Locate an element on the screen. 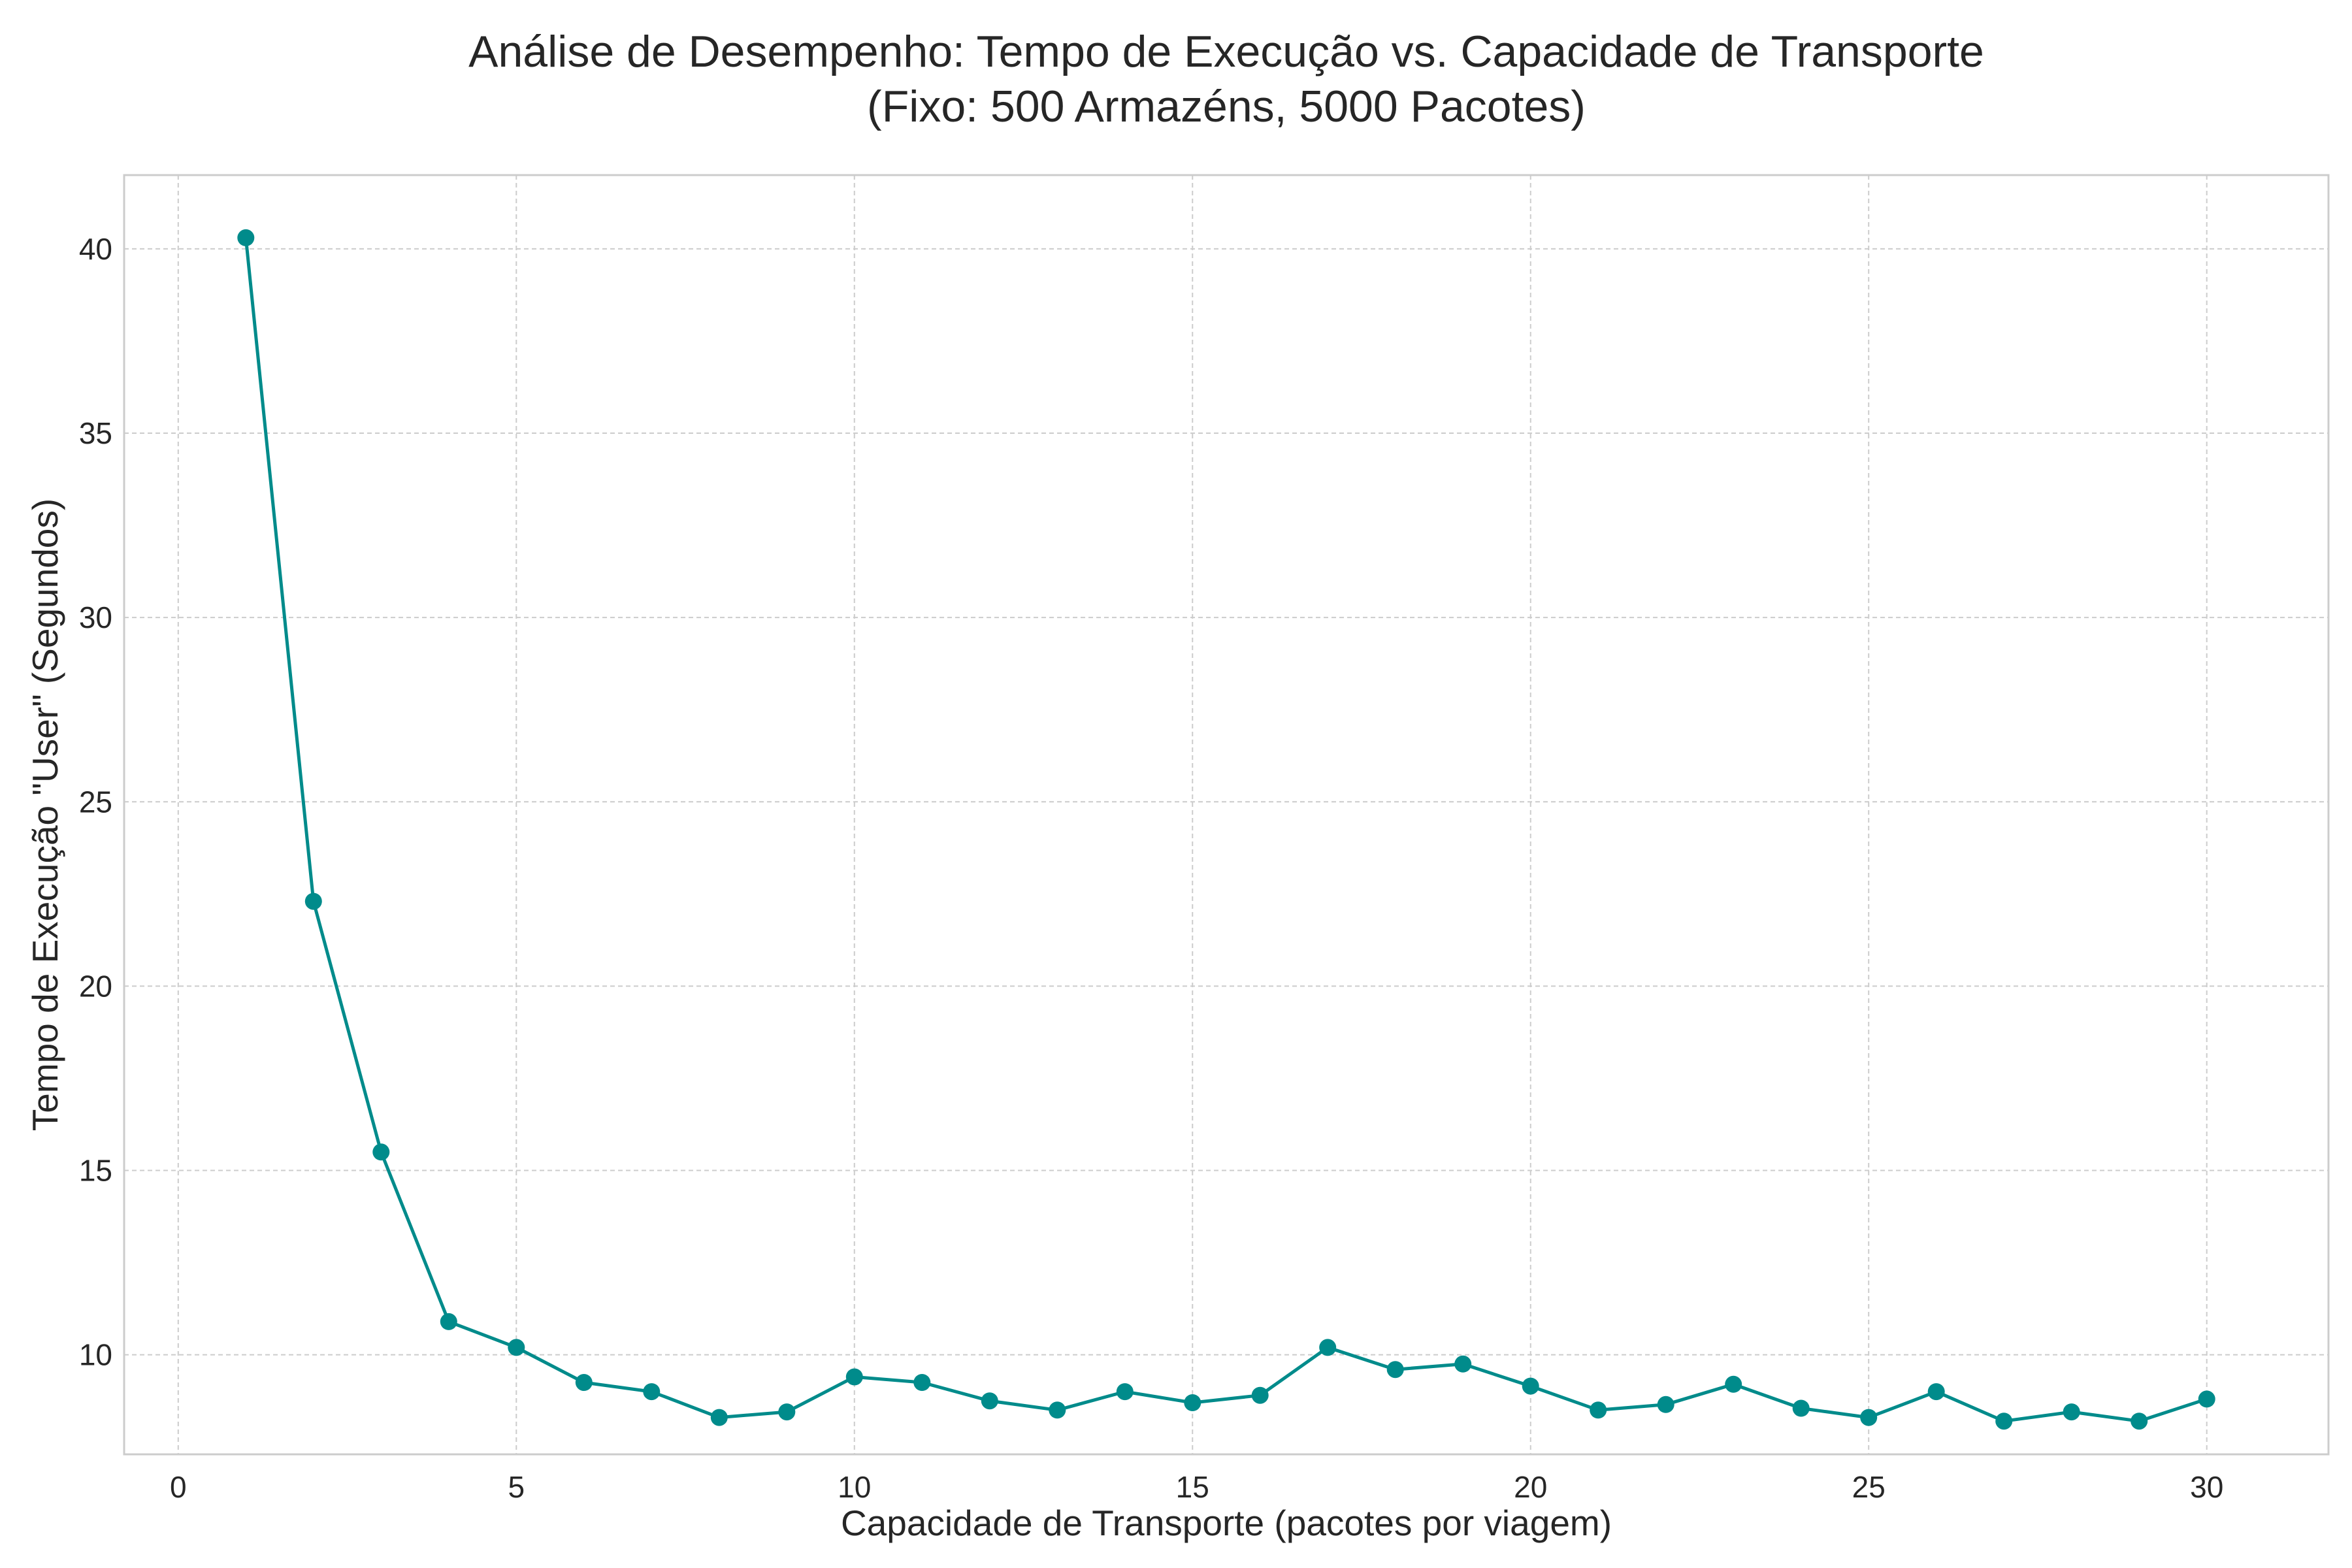  x-tick-label: 5 is located at coordinates (516, 1487).